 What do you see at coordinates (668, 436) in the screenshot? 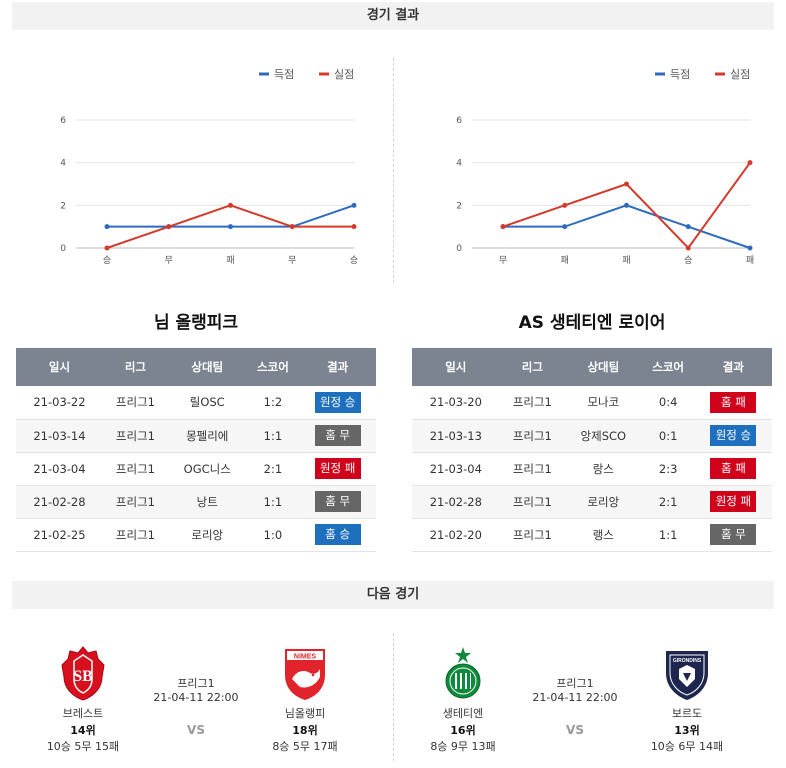
I see `score-cell: 0:1` at bounding box center [668, 436].